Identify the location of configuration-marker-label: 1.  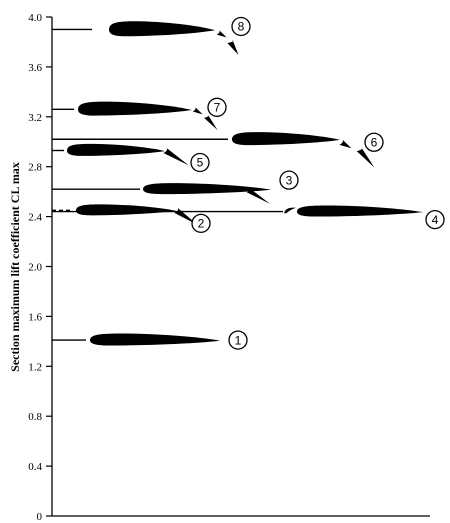
(238, 340).